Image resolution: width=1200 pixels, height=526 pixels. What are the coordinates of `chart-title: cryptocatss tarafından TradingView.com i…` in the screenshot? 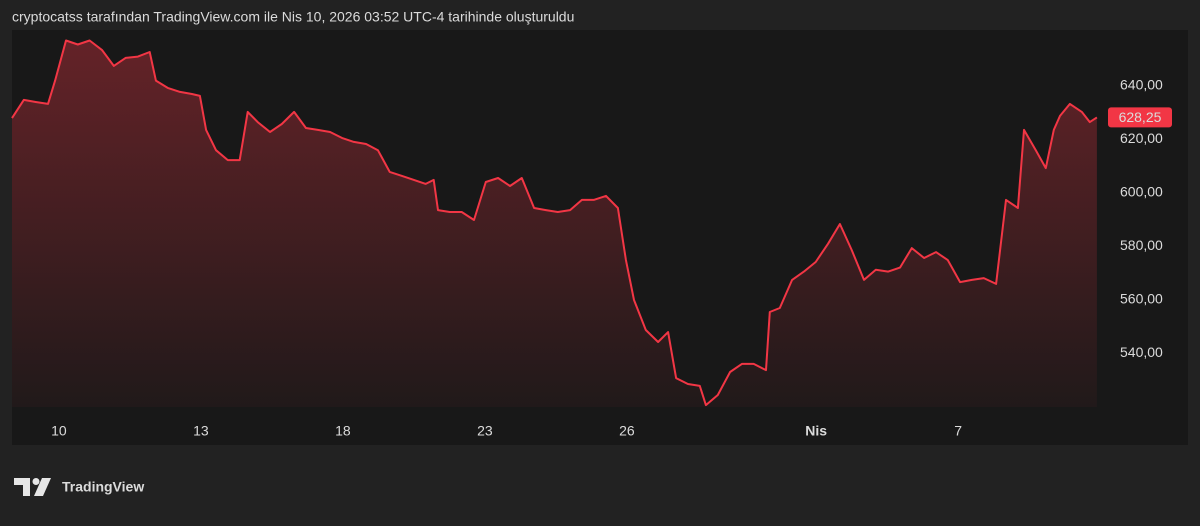 It's located at (293, 17).